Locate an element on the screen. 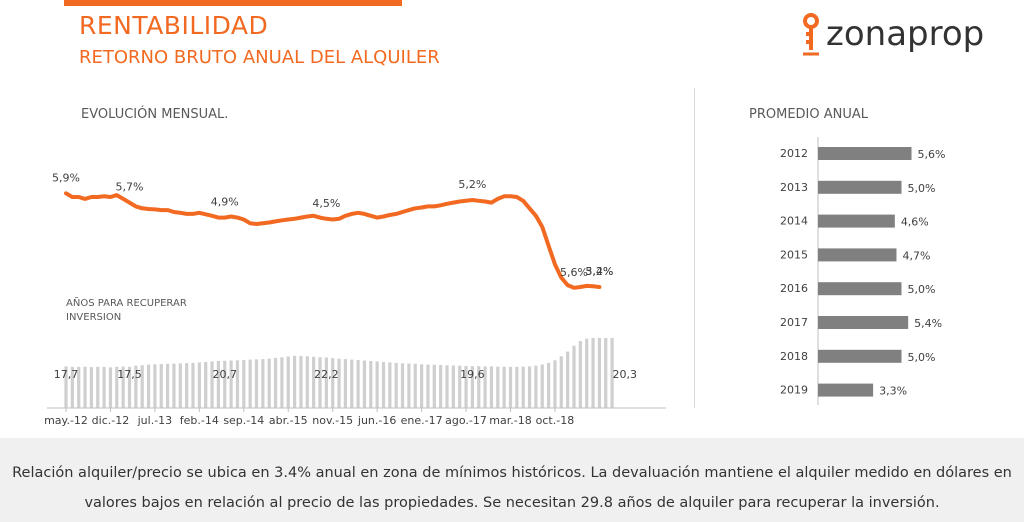 This screenshot has height=522, width=1024. x-tick-label: jul.-13 is located at coordinates (155, 420).